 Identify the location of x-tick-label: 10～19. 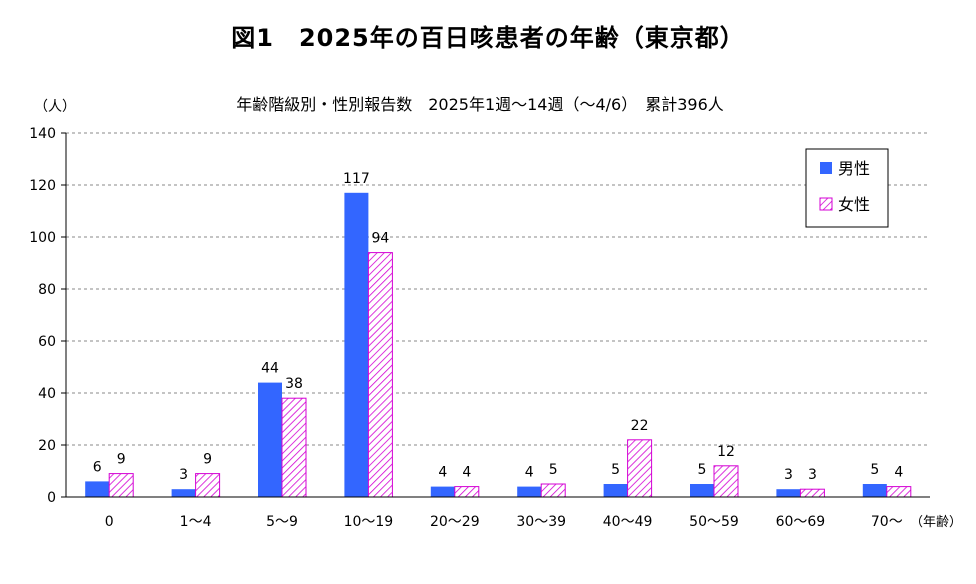
(369, 522).